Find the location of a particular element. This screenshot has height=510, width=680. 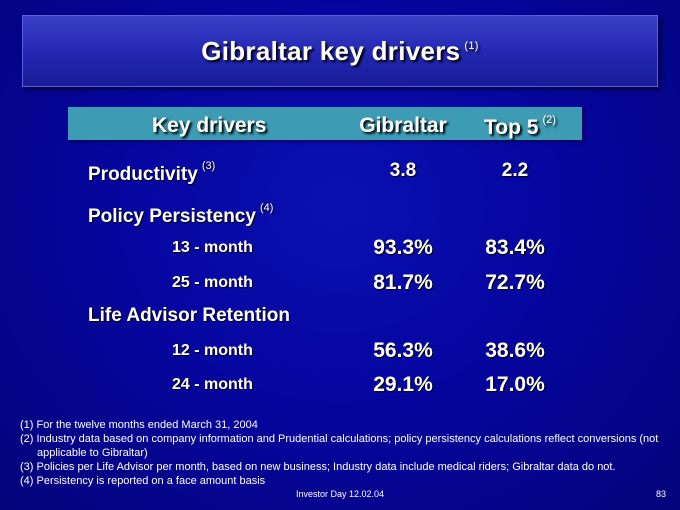

header-cell: Gibraltar is located at coordinates (403, 125).